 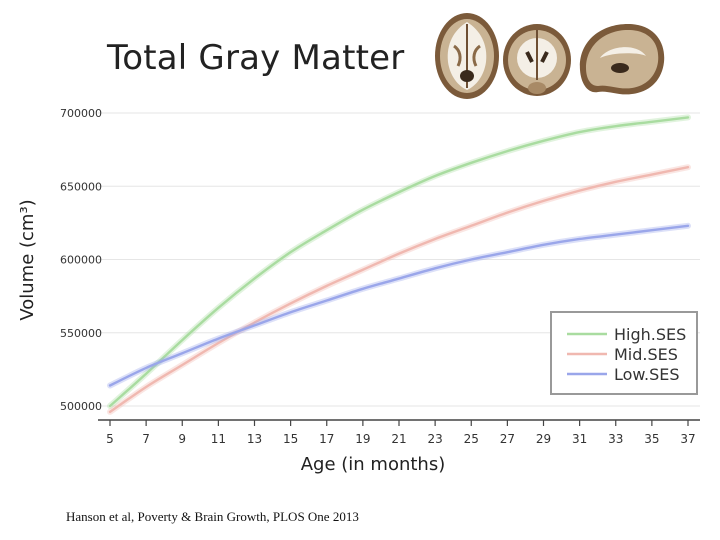 What do you see at coordinates (471, 439) in the screenshot?
I see `x-tick-label: 25` at bounding box center [471, 439].